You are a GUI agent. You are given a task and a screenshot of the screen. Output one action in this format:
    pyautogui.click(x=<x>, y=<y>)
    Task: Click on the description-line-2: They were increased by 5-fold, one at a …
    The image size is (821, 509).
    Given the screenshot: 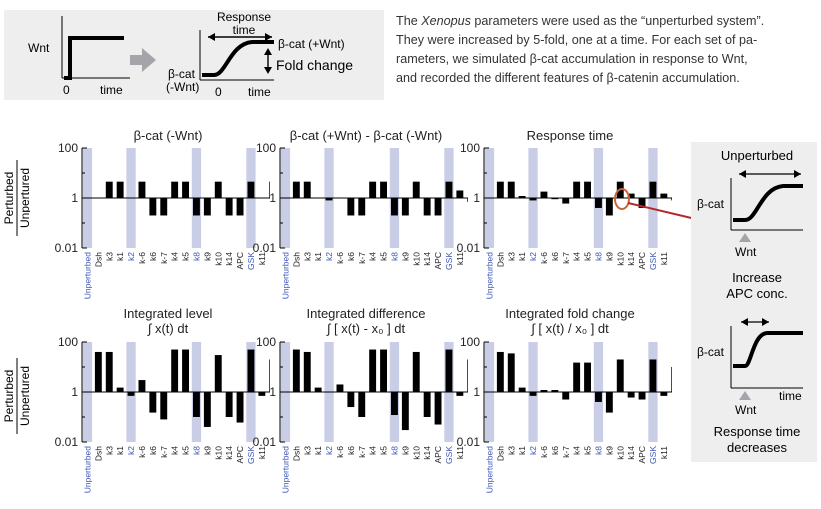 What is the action you would take?
    pyautogui.click(x=577, y=40)
    